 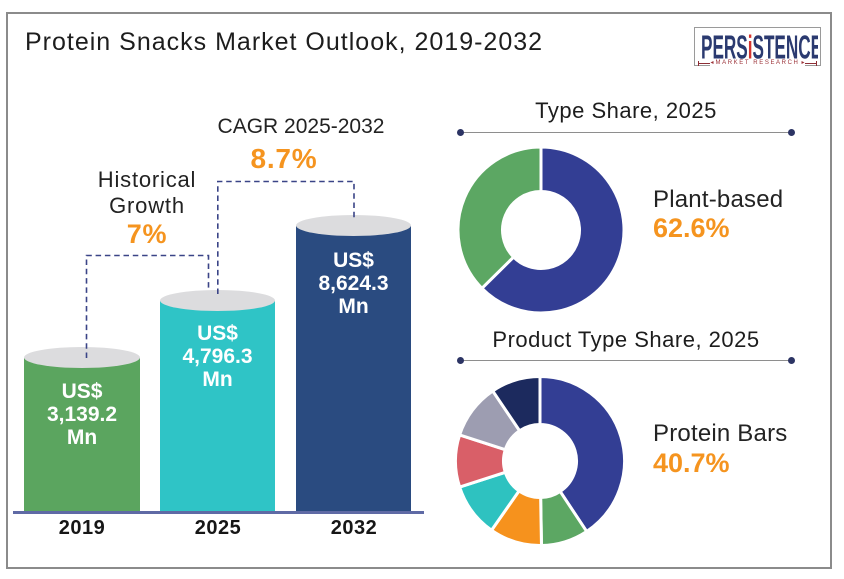 I want to click on svg-text: PERSiSTENCE, so click(x=759, y=44).